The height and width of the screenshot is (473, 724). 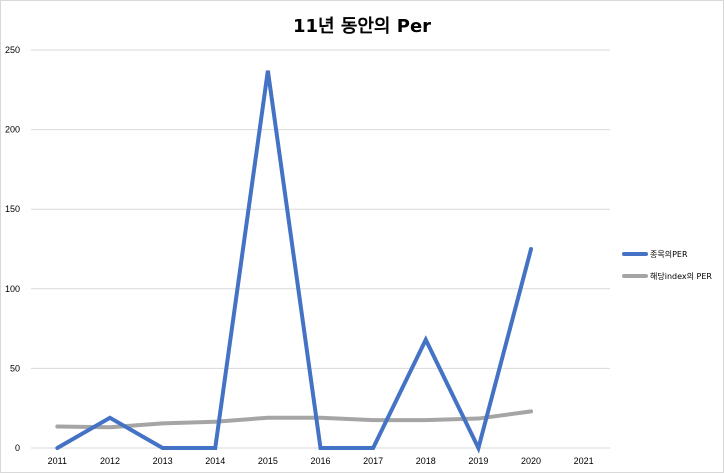 I want to click on legend: 종목의PER 해당index의 PER, so click(x=667, y=265).